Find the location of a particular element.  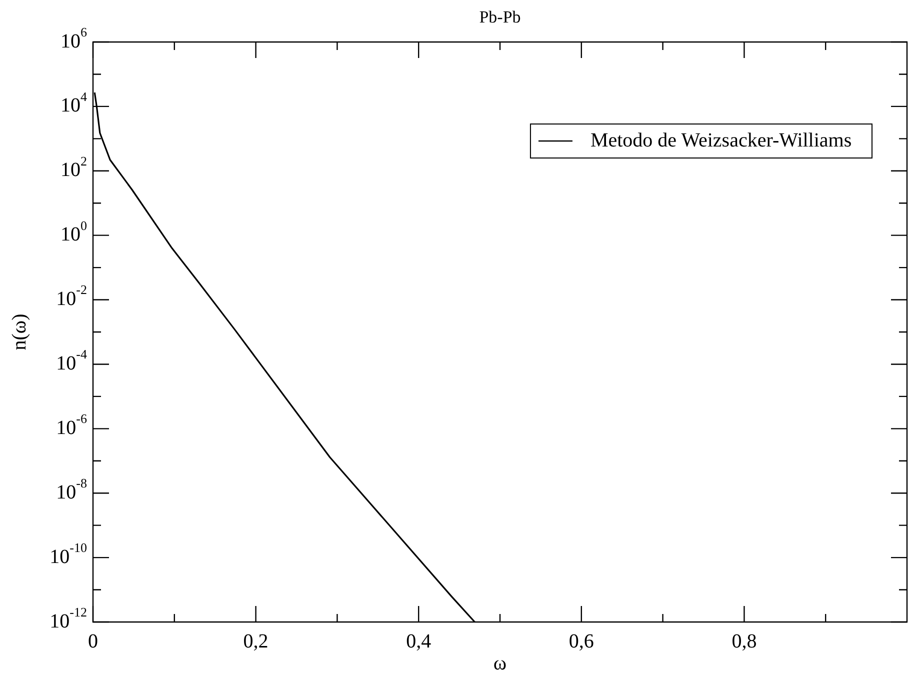

x-tick-label: 0,4 is located at coordinates (419, 641).